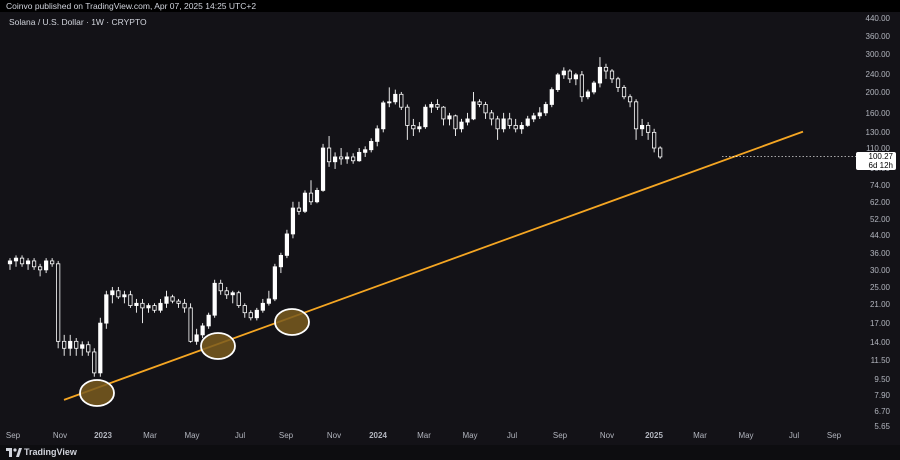 Image resolution: width=900 pixels, height=460 pixels. What do you see at coordinates (378, 435) in the screenshot?
I see `x-tick-label: 2024` at bounding box center [378, 435].